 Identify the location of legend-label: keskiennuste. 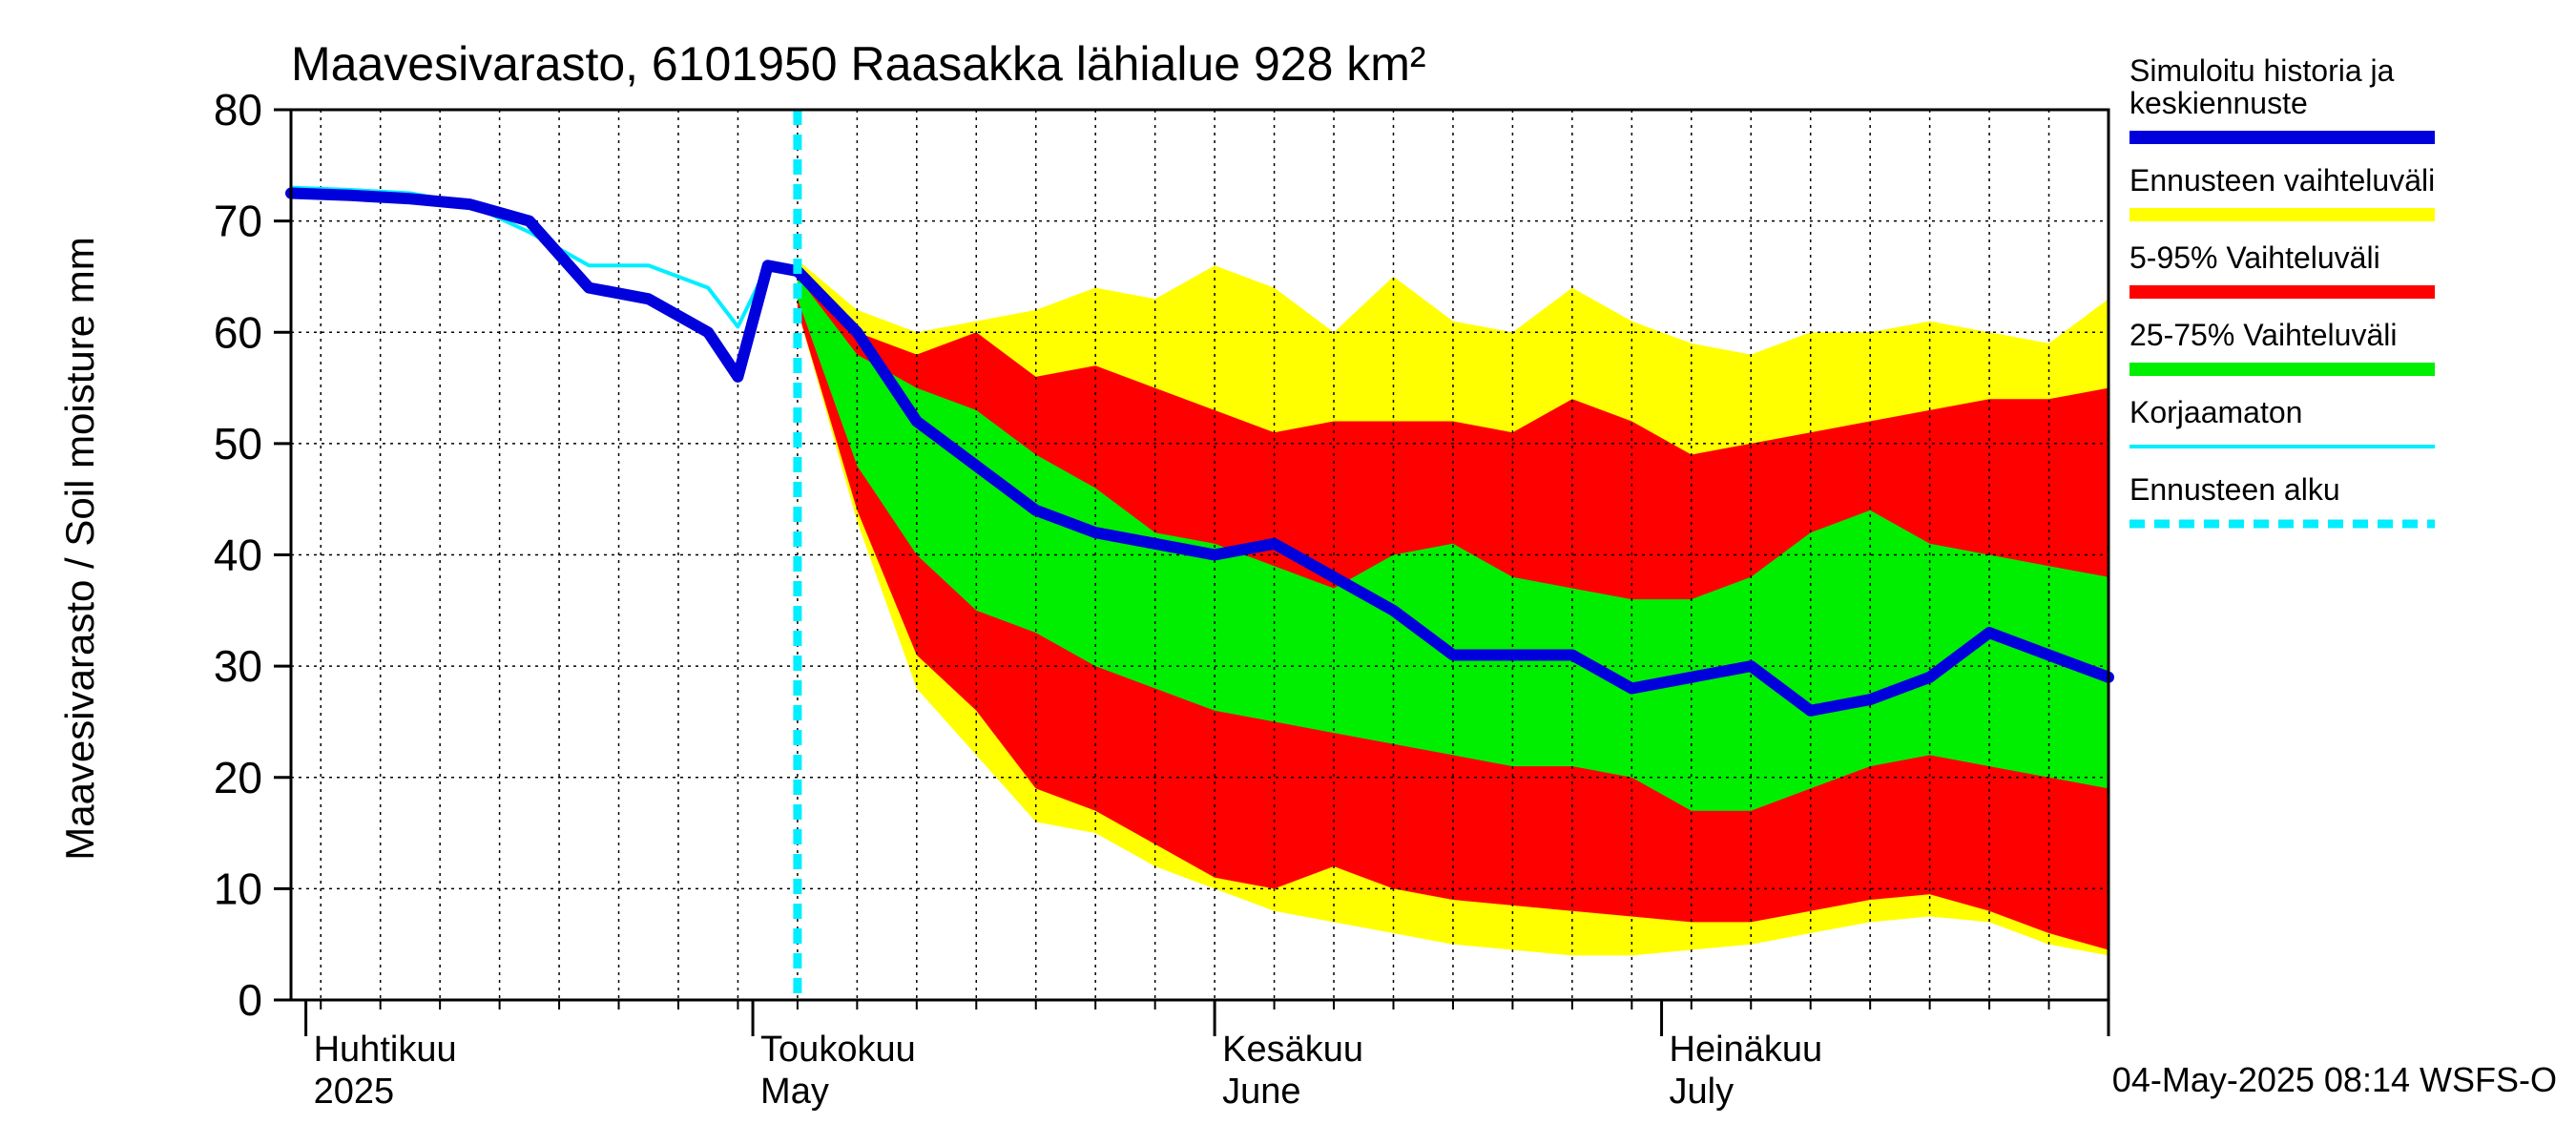
(2218, 103).